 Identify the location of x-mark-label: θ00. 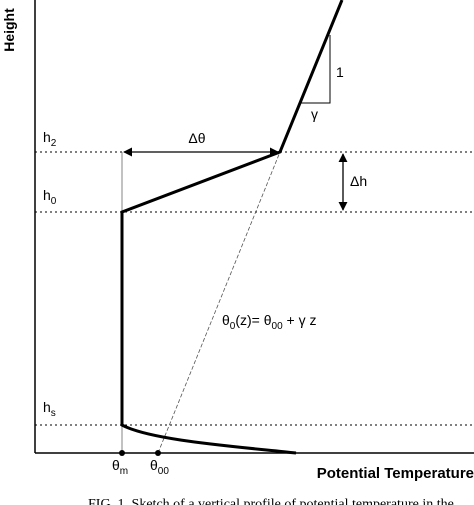
(159, 467).